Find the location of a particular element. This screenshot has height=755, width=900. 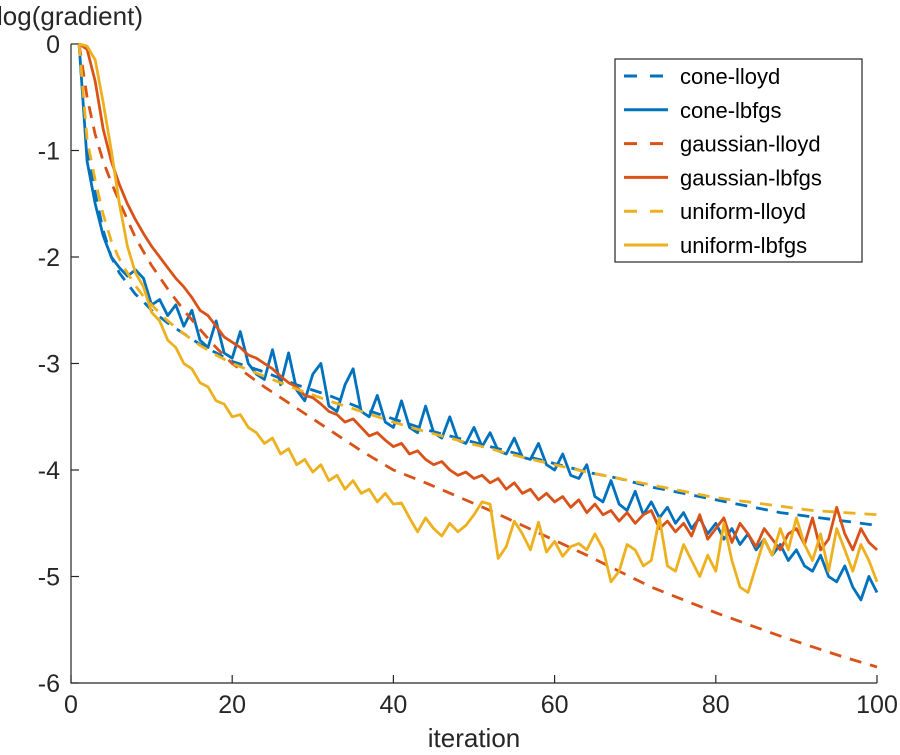

y-tick-label: -5 is located at coordinates (49, 578).